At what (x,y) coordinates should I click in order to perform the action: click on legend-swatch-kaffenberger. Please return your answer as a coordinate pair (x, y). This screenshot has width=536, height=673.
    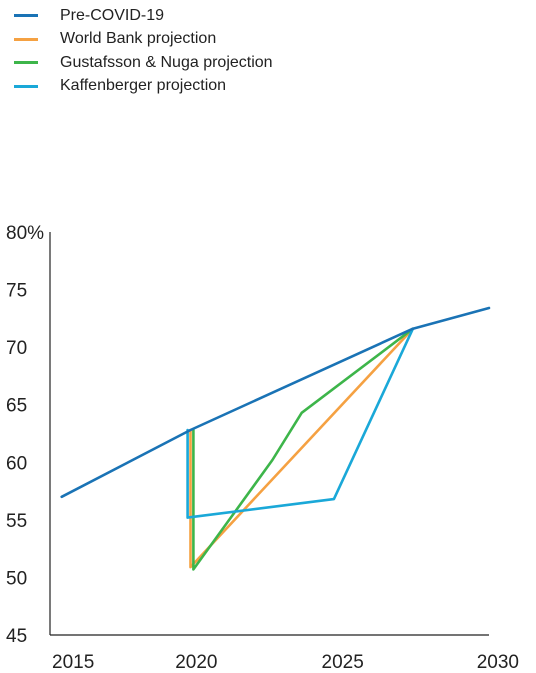
    Looking at the image, I should click on (26, 86).